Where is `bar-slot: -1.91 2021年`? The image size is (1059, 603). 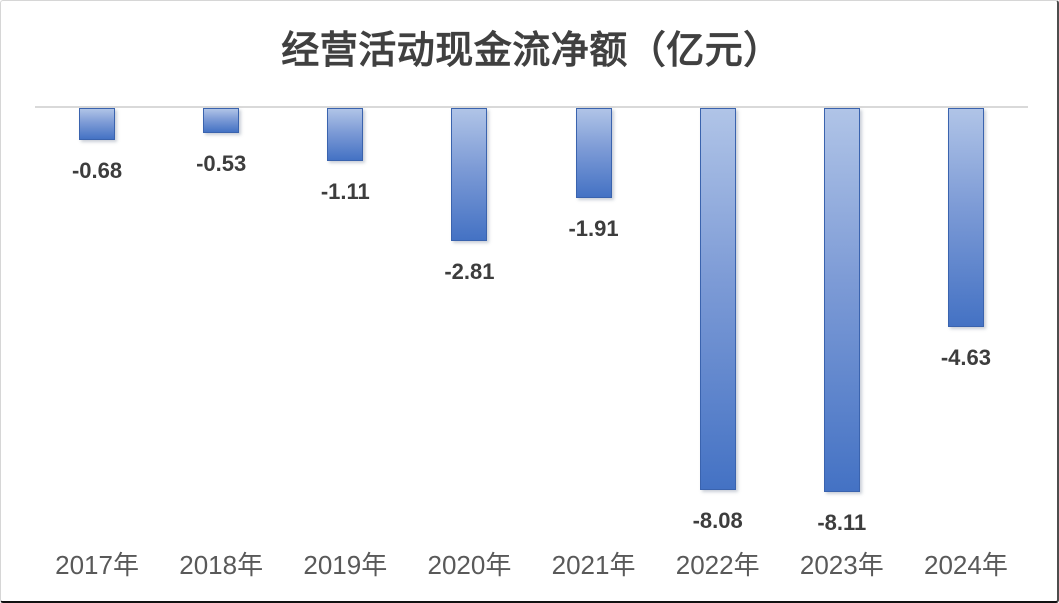
bar-slot: -1.91 2021年 is located at coordinates (594, 354).